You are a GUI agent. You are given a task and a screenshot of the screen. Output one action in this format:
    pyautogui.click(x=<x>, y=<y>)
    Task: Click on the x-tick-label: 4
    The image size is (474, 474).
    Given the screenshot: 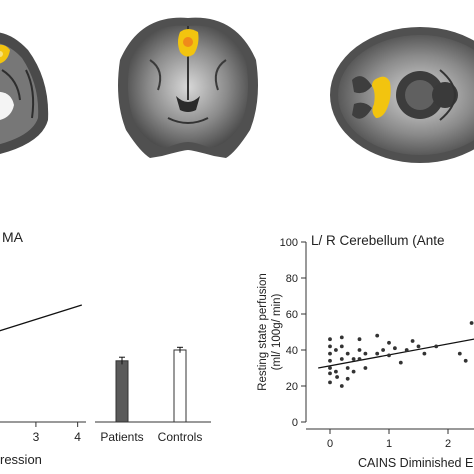 What is the action you would take?
    pyautogui.click(x=77, y=437)
    